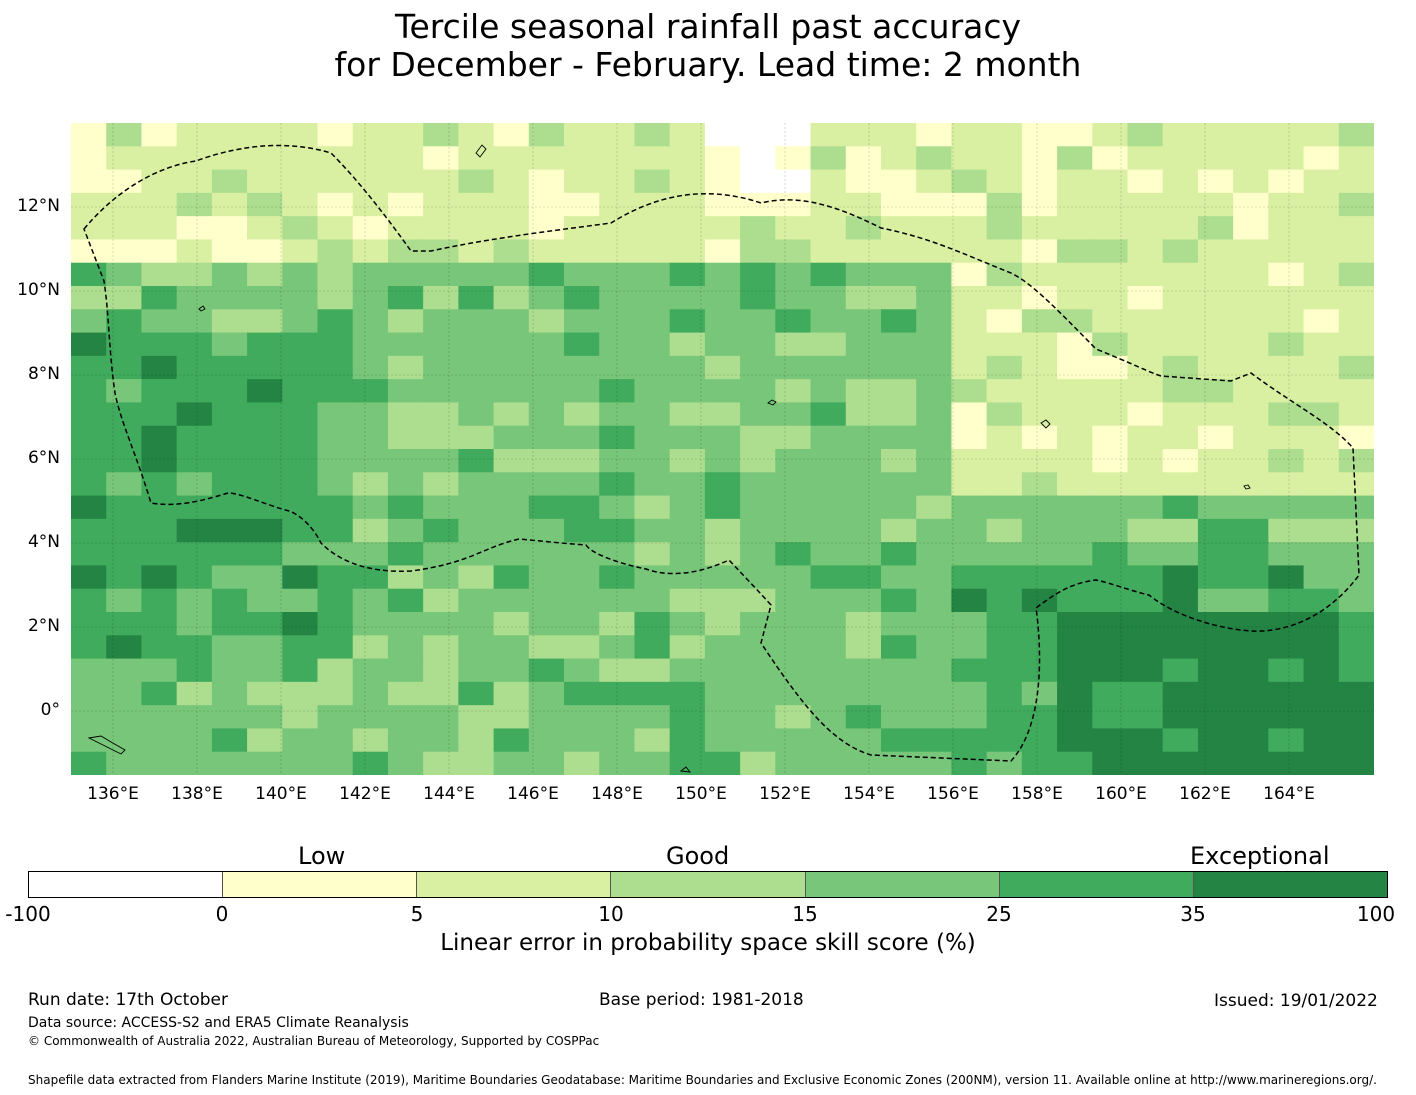 The width and height of the screenshot is (1416, 1095). What do you see at coordinates (43, 458) in the screenshot?
I see `lat-label: 6°N` at bounding box center [43, 458].